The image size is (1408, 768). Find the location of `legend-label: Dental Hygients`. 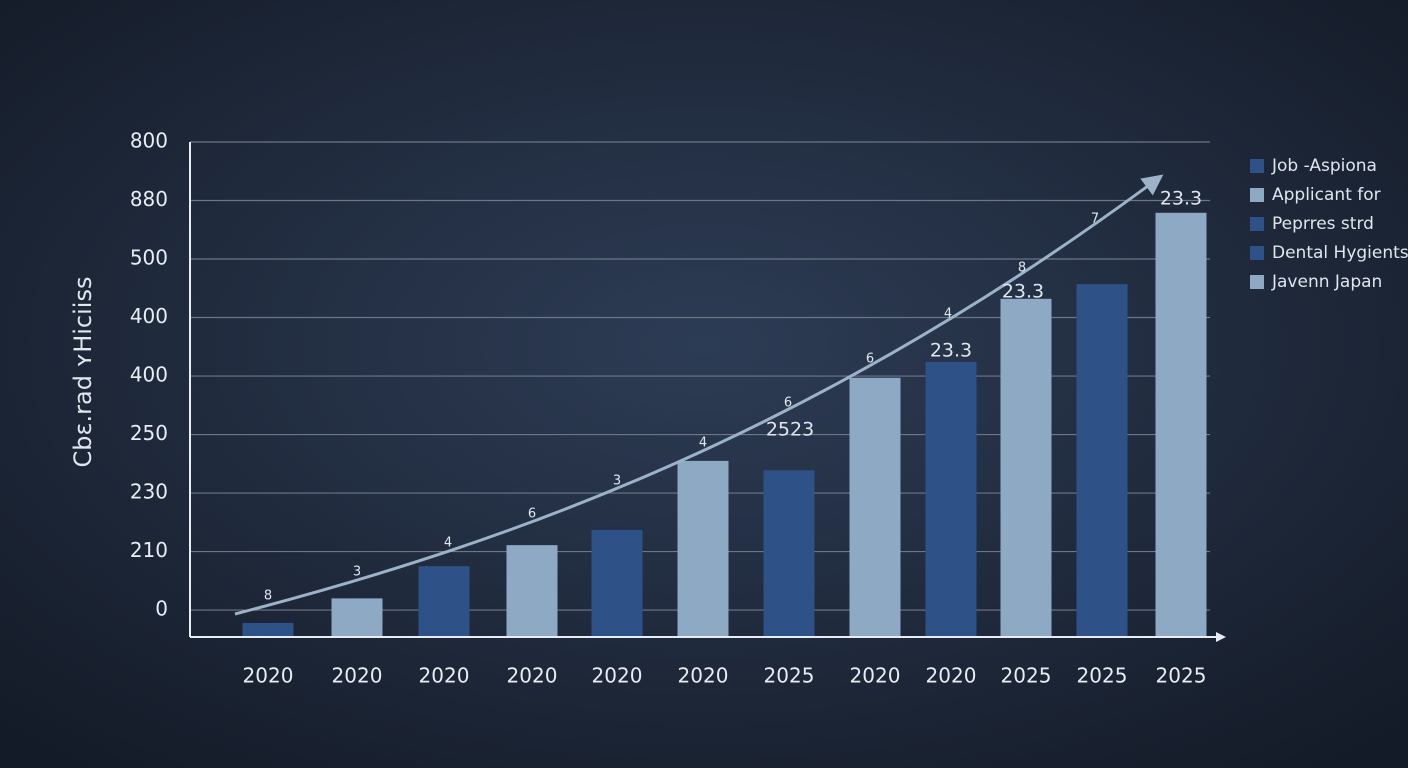

legend-label: Dental Hygients is located at coordinates (1340, 253).